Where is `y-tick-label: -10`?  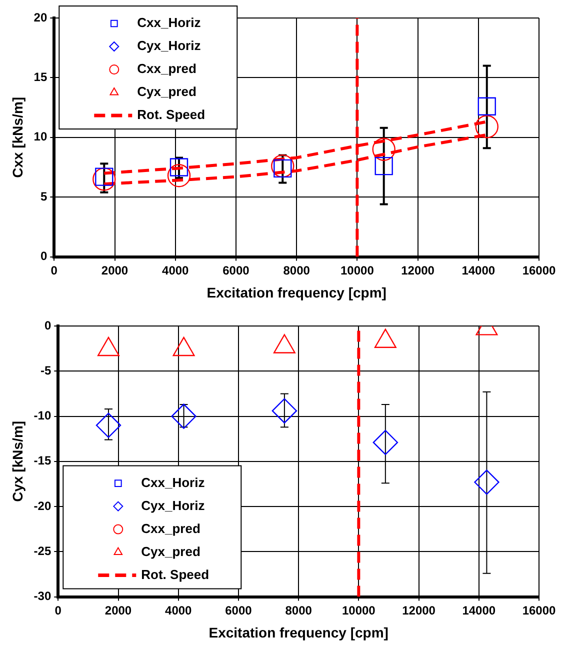
y-tick-label: -10 is located at coordinates (43, 415).